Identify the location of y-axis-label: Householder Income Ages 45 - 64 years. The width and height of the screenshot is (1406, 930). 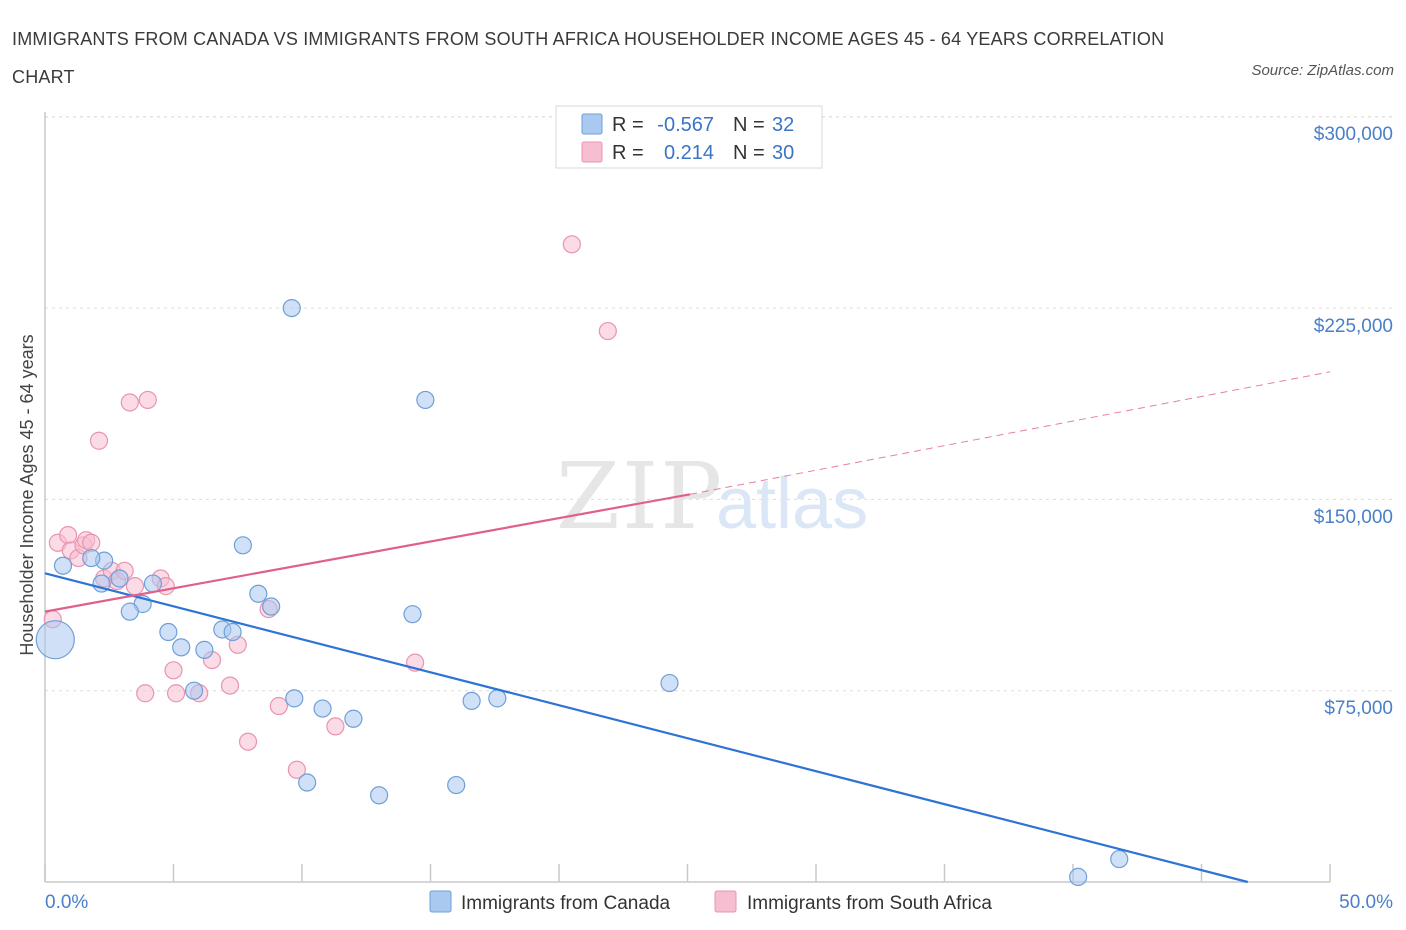
(27, 494).